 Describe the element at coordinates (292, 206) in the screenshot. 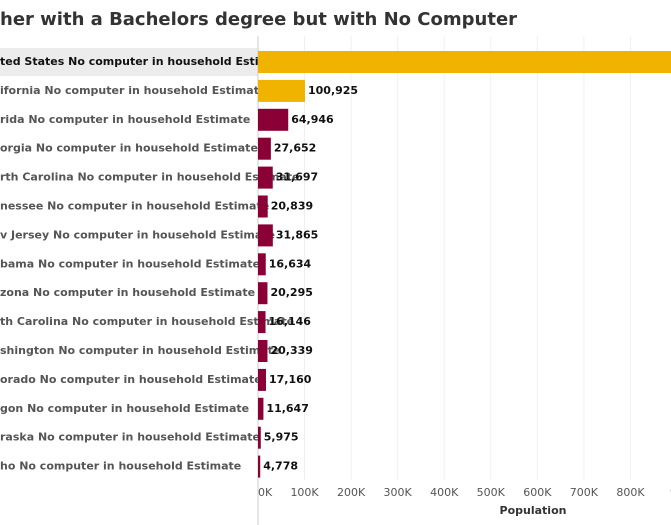

I see `value-label: 20,839` at that location.